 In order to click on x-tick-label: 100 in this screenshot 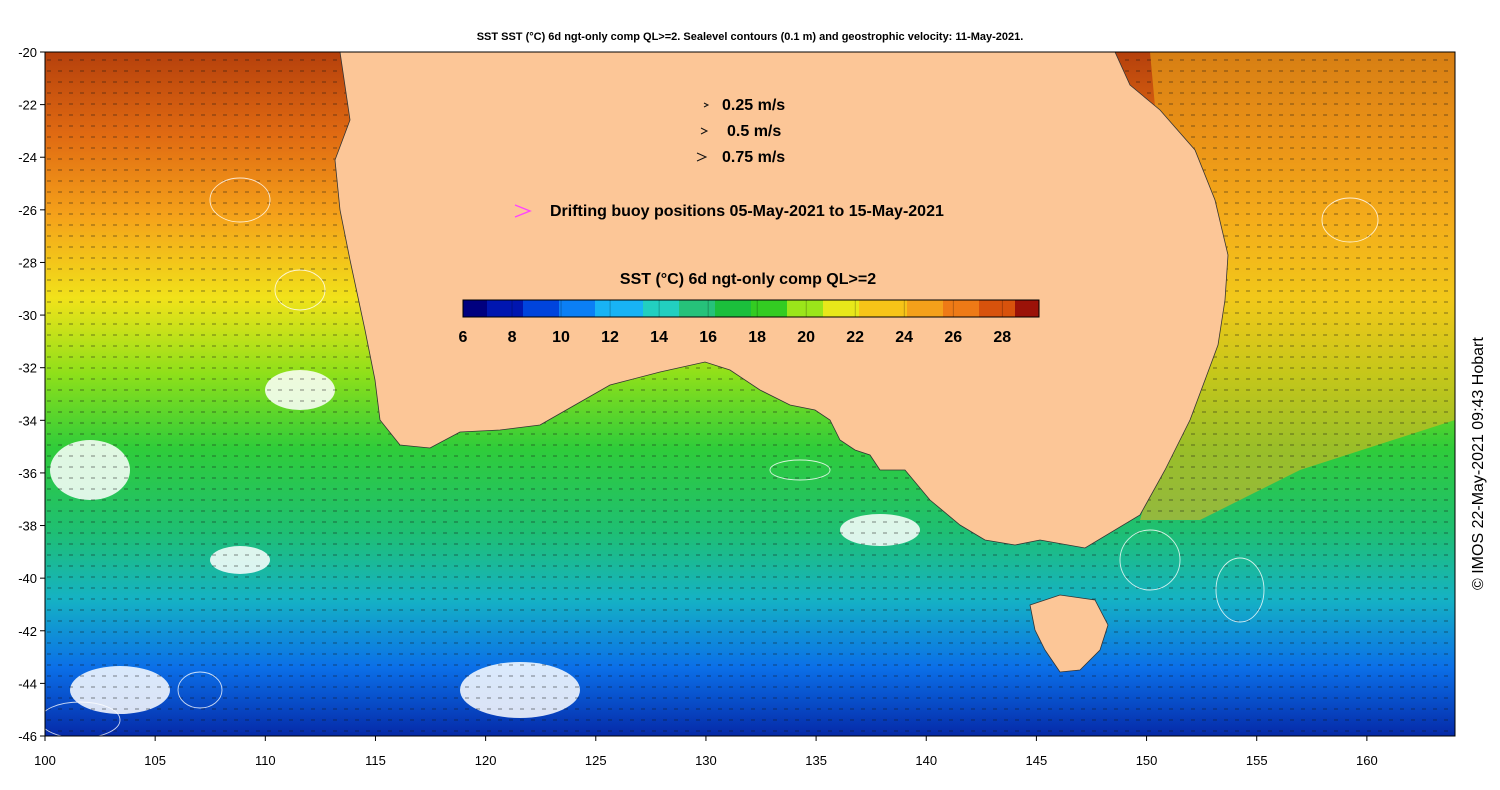, I will do `click(45, 760)`.